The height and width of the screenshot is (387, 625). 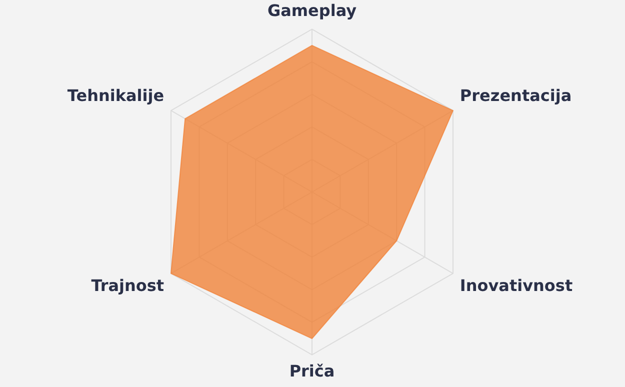 I want to click on spoke-label: Gameplay, so click(x=312, y=10).